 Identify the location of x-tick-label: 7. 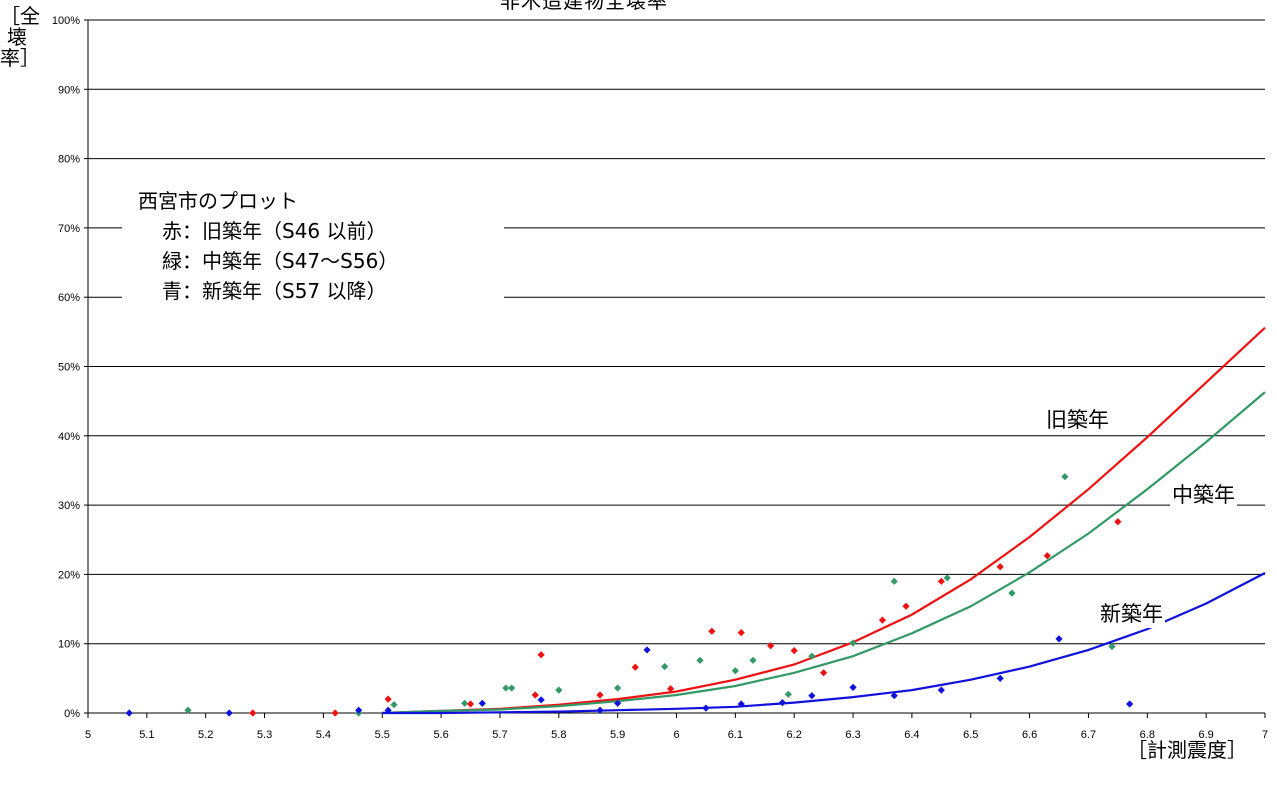
(1265, 735).